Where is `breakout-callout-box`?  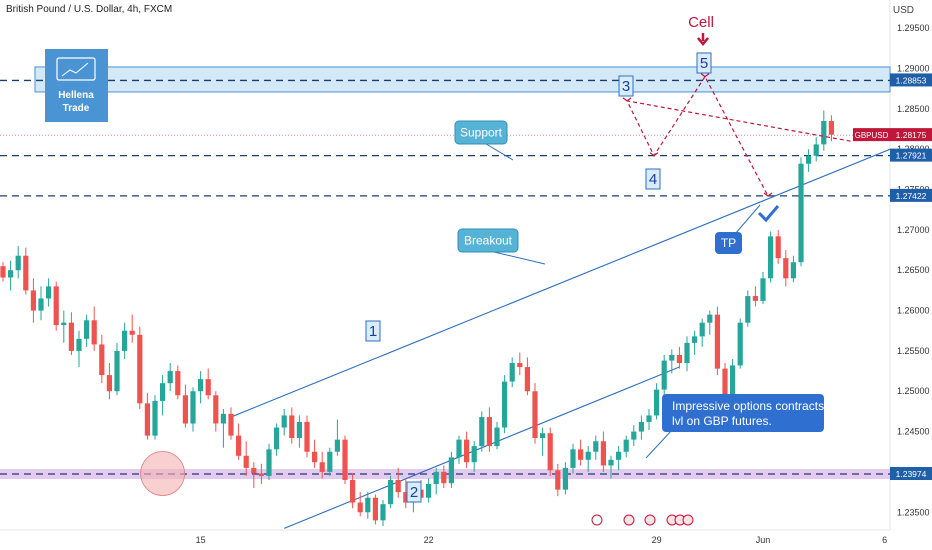 breakout-callout-box is located at coordinates (488, 240).